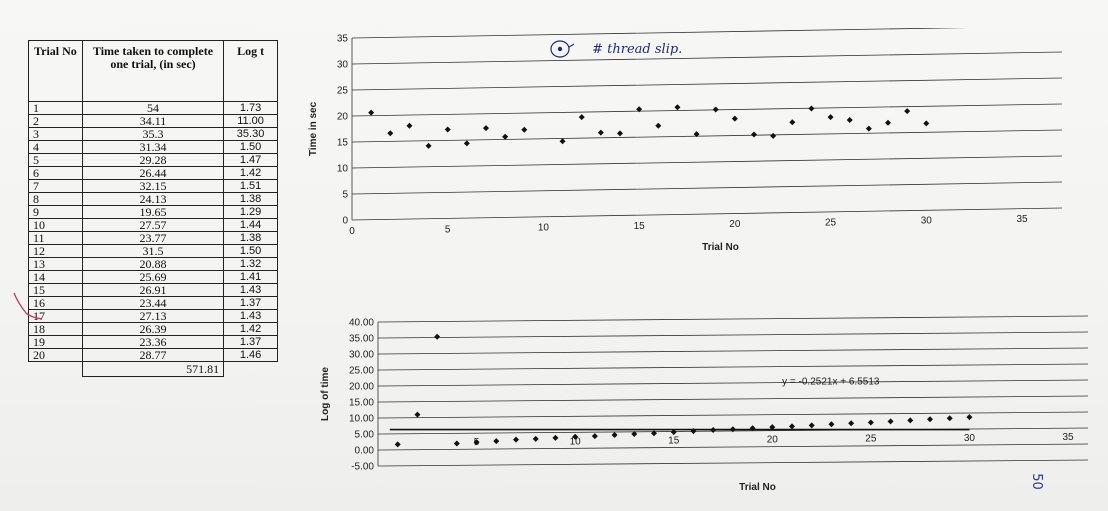 This screenshot has height=511, width=1108. I want to click on y-tick-label: 35, so click(343, 39).